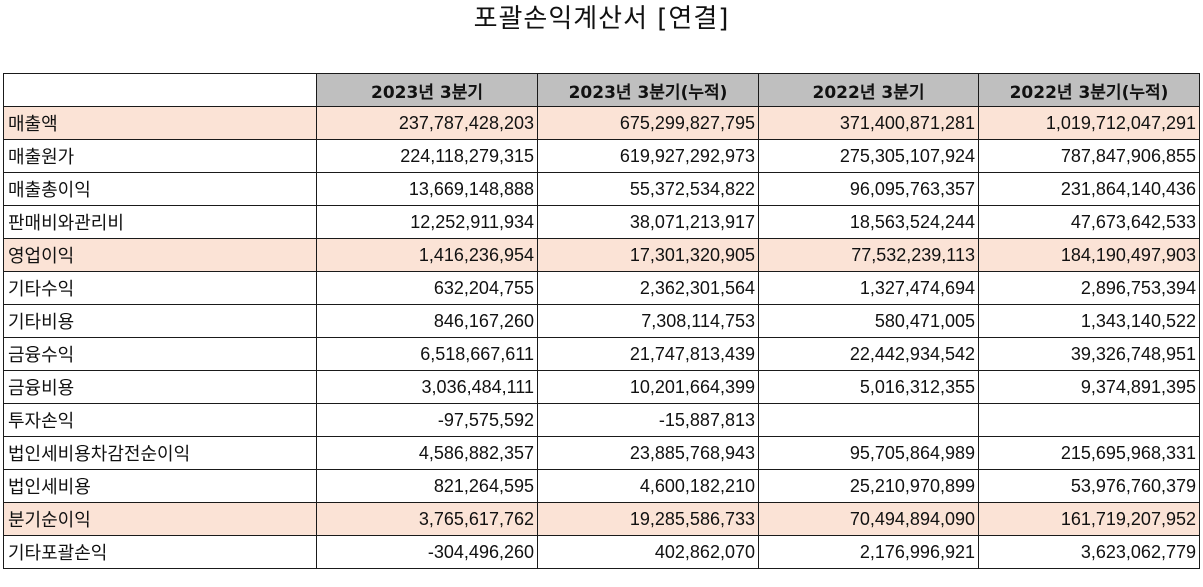  Describe the element at coordinates (427, 453) in the screenshot. I see `value-cell: 4,586,882,357` at that location.